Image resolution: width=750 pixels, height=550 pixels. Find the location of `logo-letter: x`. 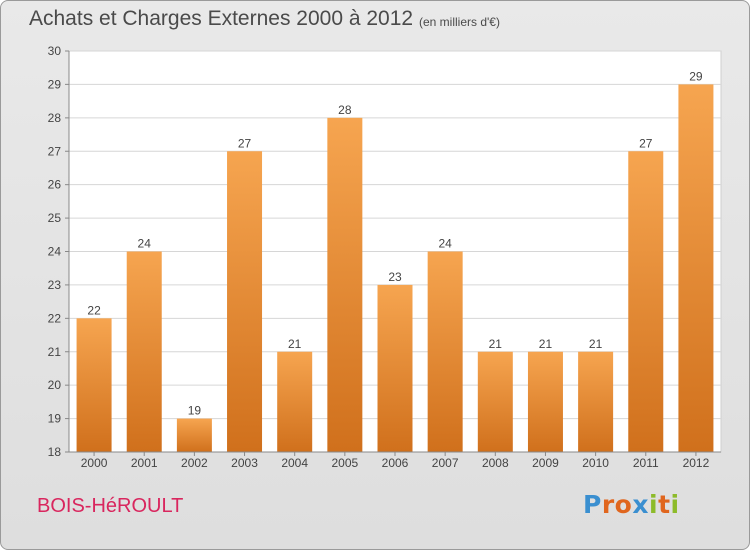

logo-letter: x is located at coordinates (640, 504).